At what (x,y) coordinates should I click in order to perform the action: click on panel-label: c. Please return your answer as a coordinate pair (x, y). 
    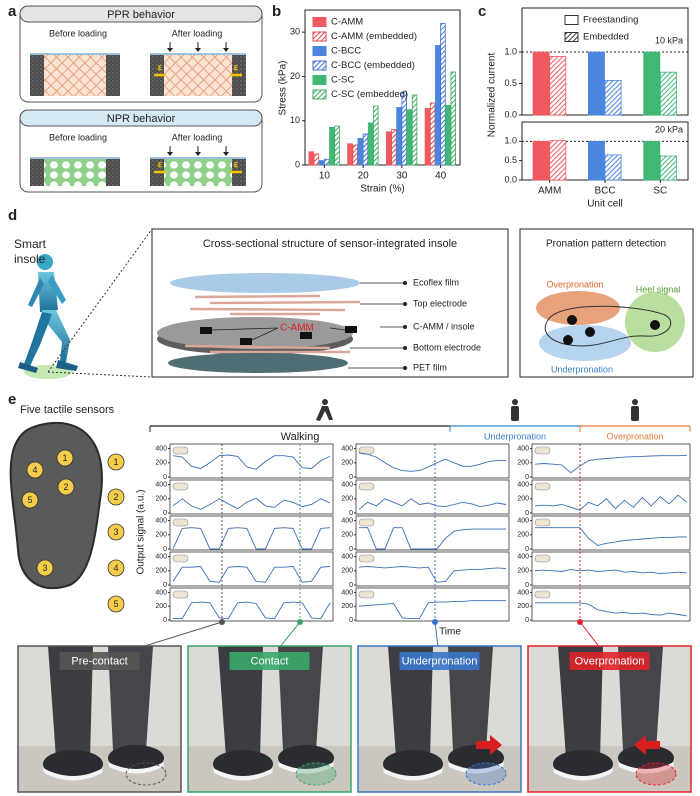
    Looking at the image, I should click on (482, 11).